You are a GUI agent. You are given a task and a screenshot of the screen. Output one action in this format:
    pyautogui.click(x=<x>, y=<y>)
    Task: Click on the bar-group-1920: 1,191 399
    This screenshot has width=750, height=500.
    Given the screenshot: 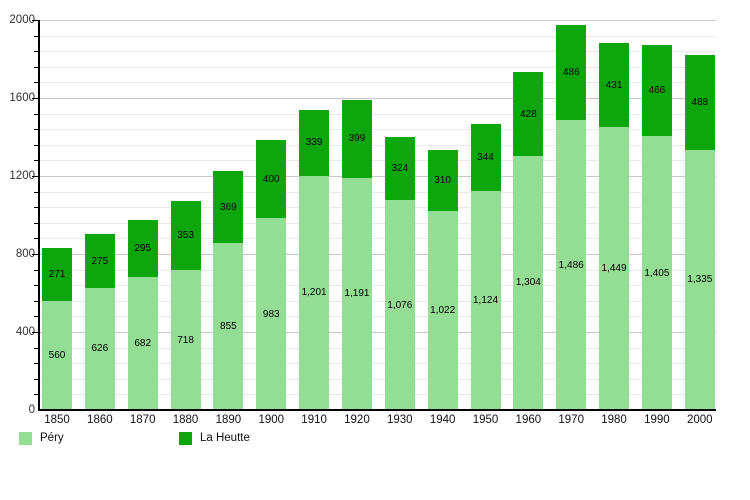 What is the action you would take?
    pyautogui.click(x=356, y=254)
    